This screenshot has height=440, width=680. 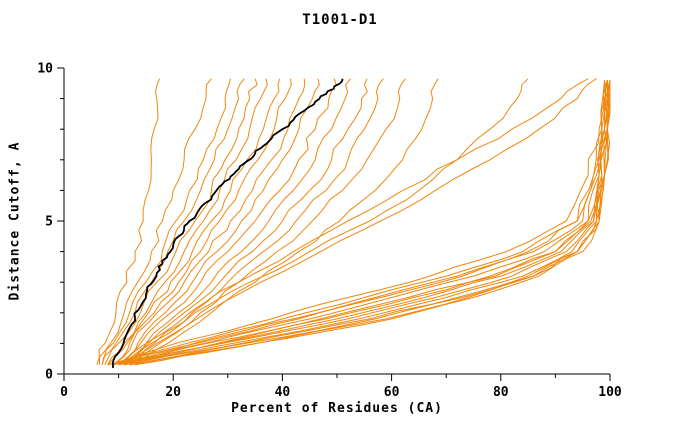 I want to click on x-tick-label: 20, so click(x=173, y=392).